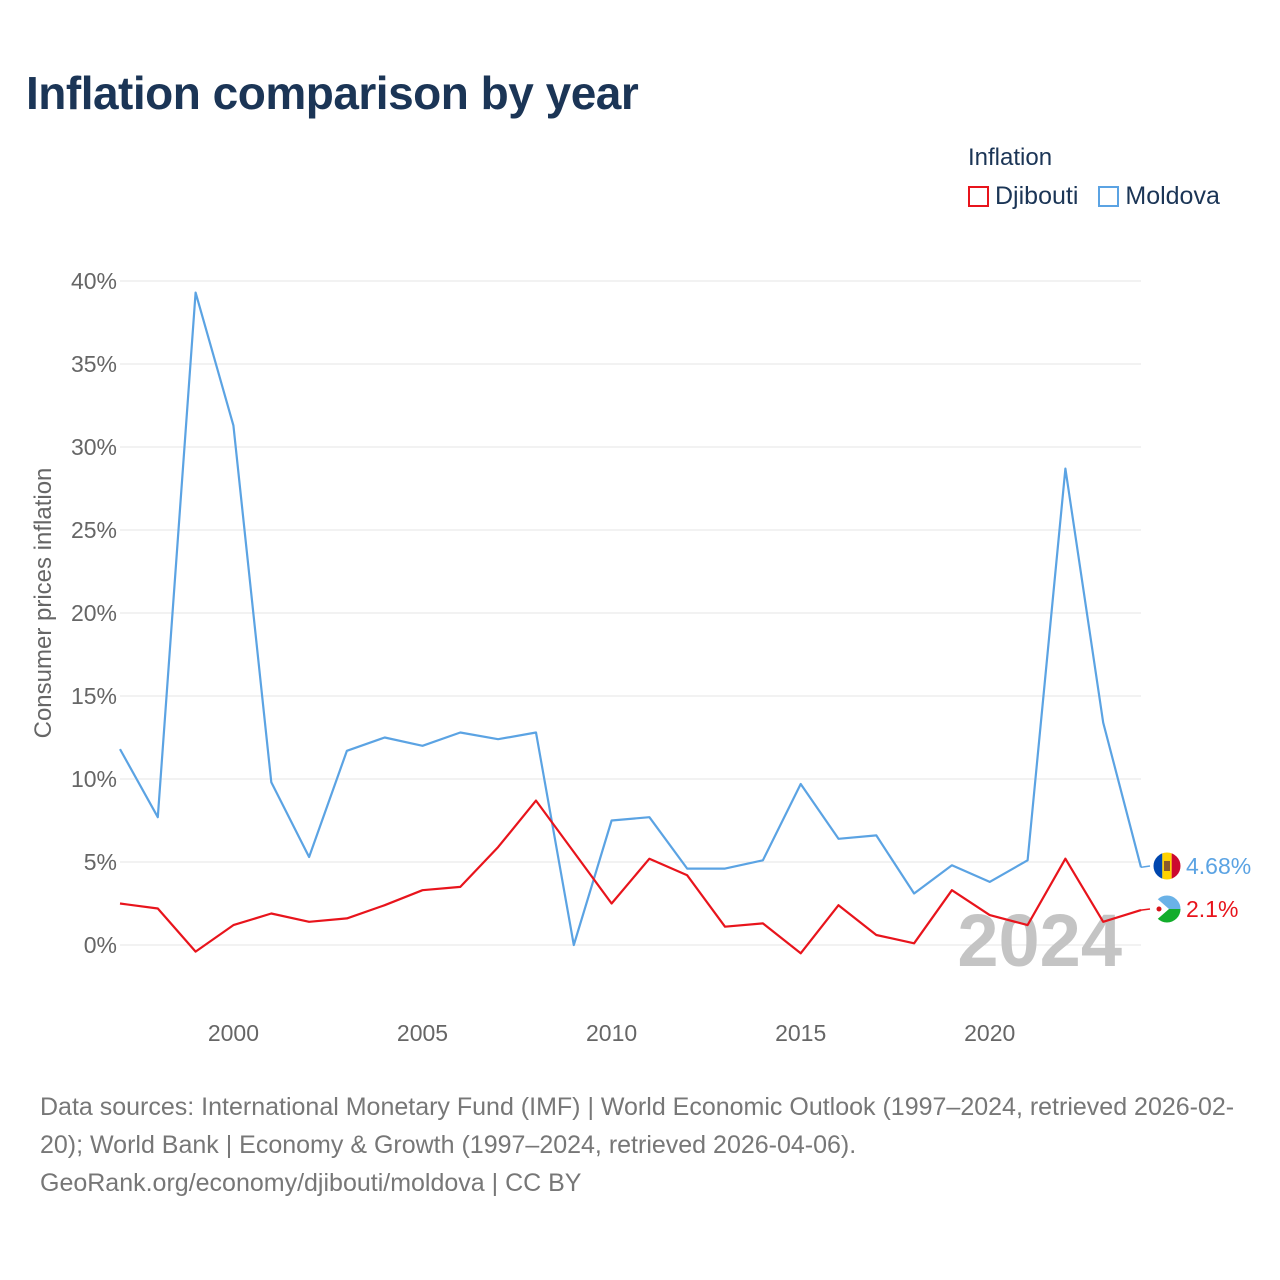  I want to click on series-line-djibouti, so click(630, 877).